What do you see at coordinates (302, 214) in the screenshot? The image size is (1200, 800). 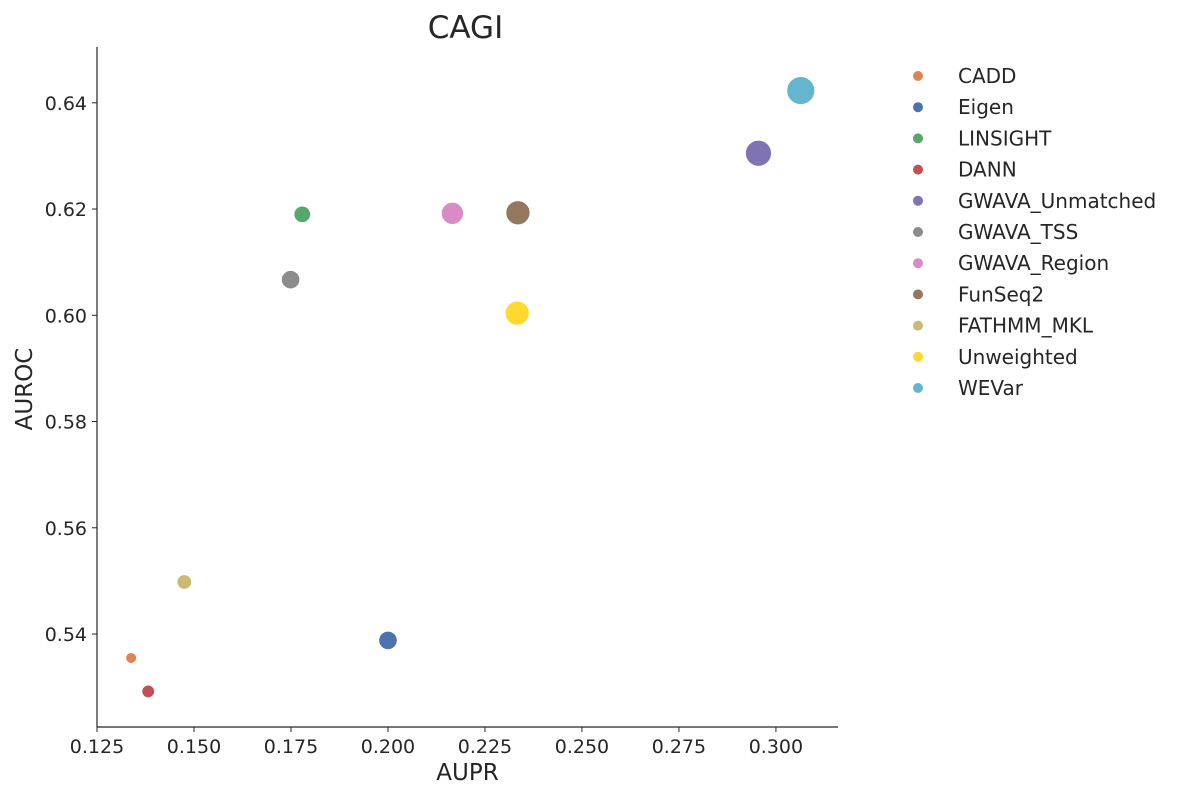 I see `point-linsight` at bounding box center [302, 214].